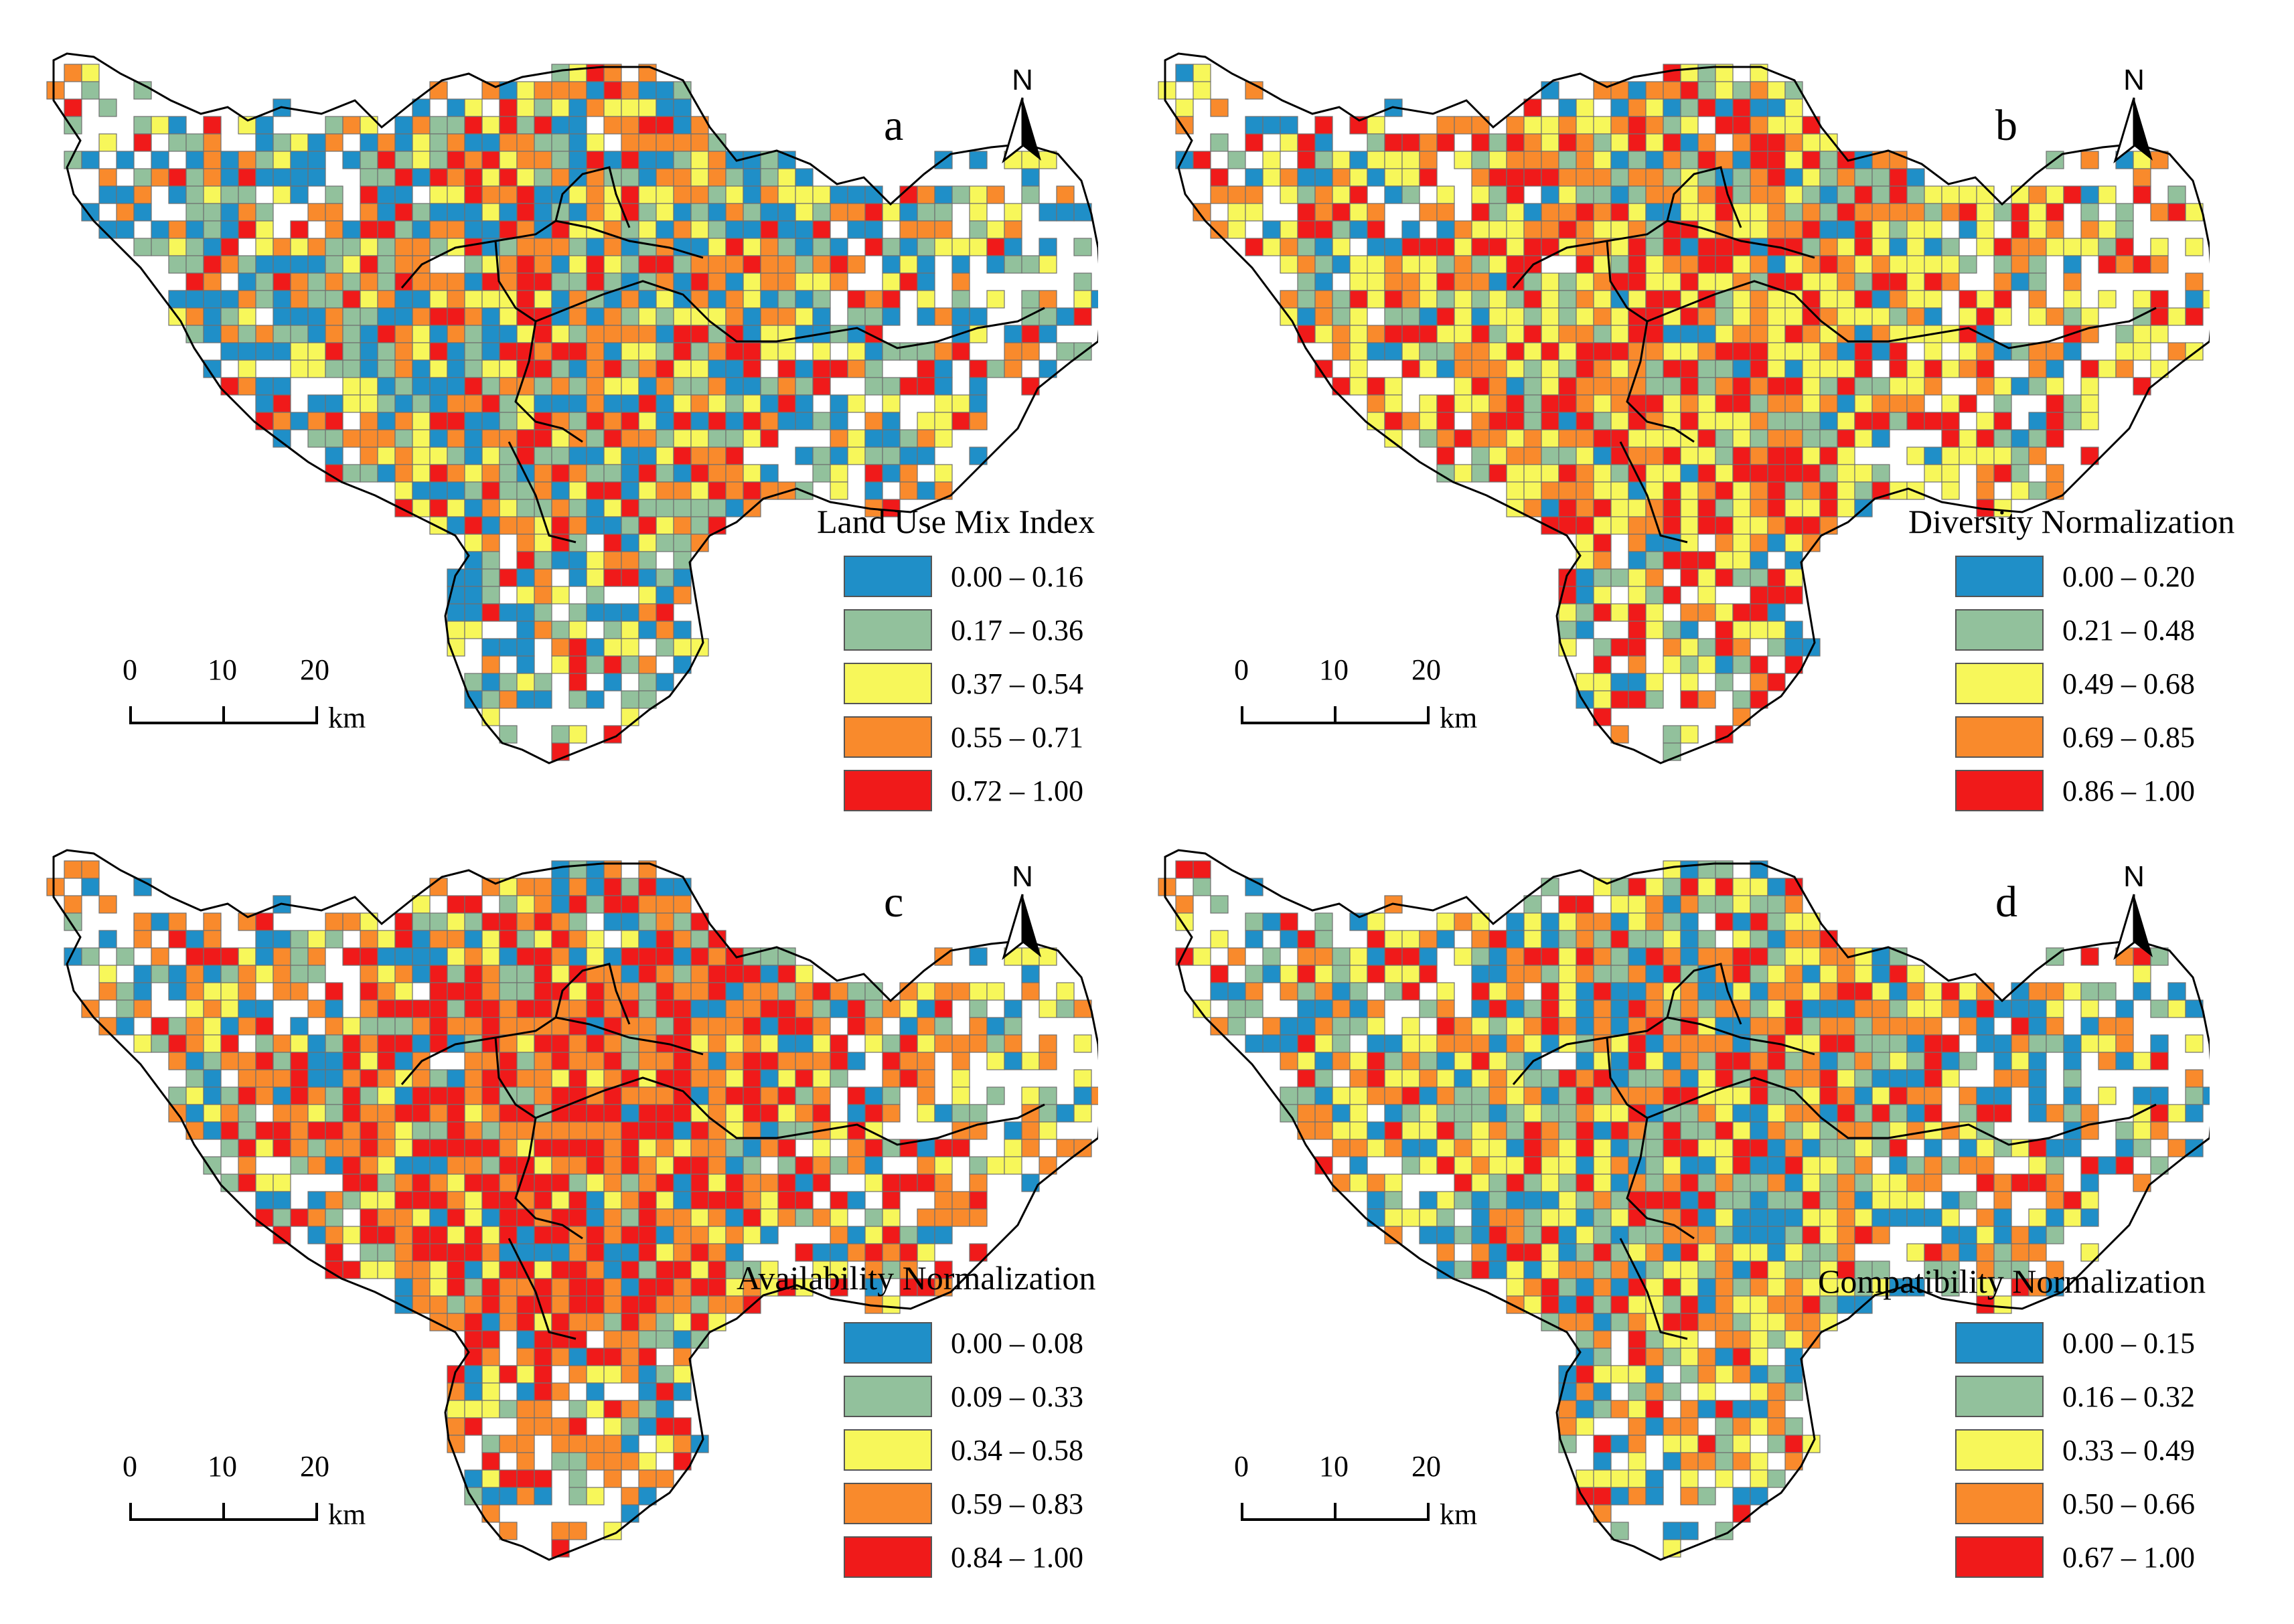  Describe the element at coordinates (130, 670) in the screenshot. I see `scale-tick-label: 0` at that location.